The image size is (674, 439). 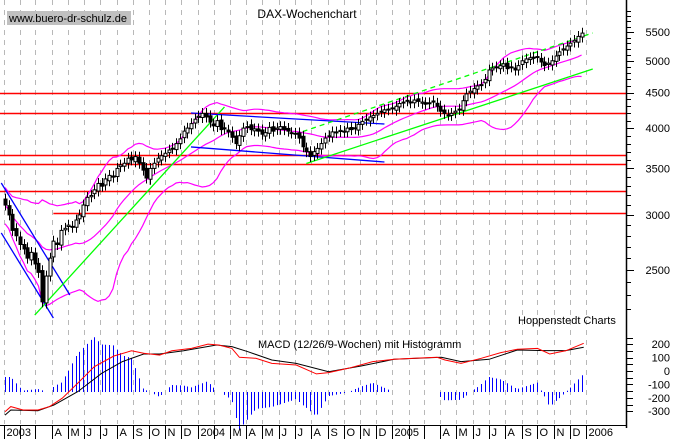 What do you see at coordinates (658, 94) in the screenshot?
I see `y-tick-label: 4500` at bounding box center [658, 94].